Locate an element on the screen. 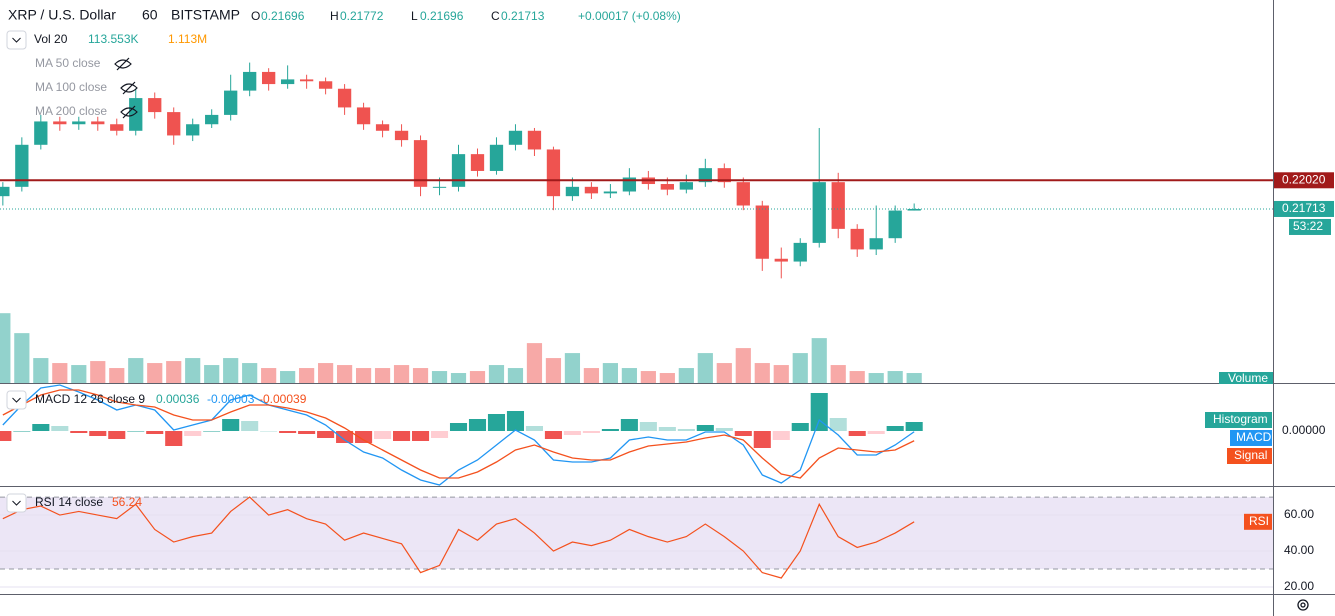  indicator-title: Vol 20 is located at coordinates (51, 39).